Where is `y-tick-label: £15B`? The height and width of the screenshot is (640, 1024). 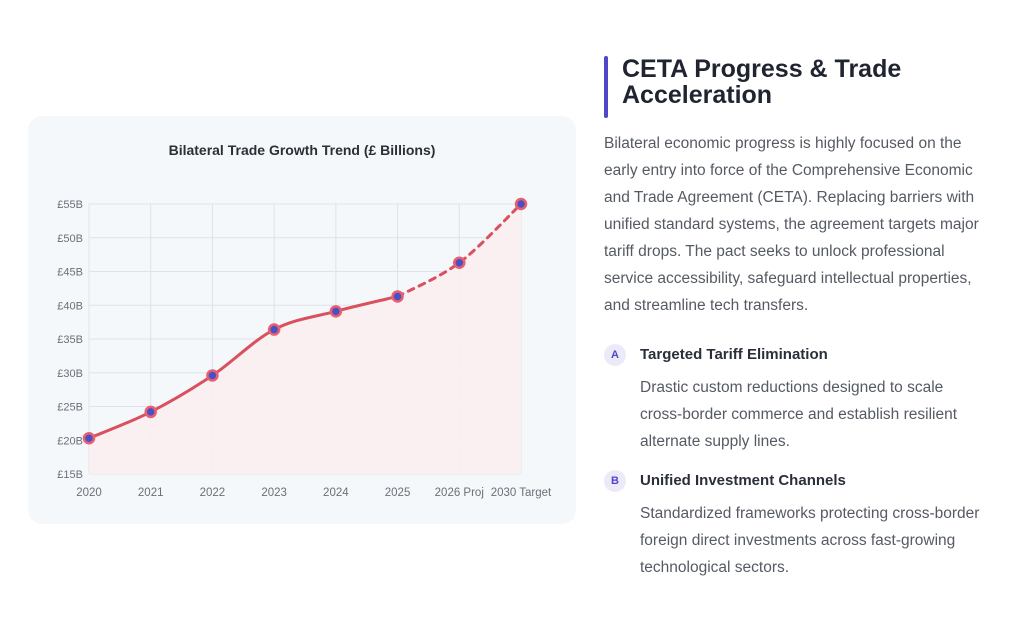 y-tick-label: £15B is located at coordinates (70, 475).